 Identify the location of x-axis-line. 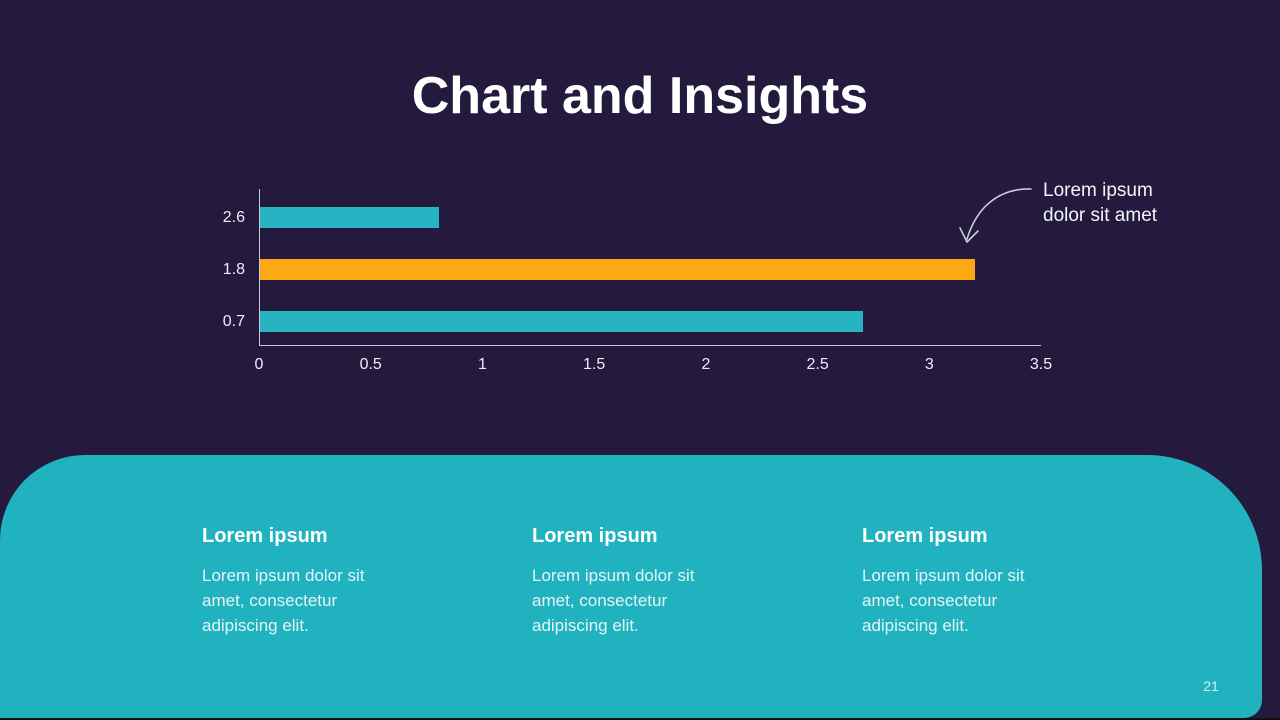
(650, 345).